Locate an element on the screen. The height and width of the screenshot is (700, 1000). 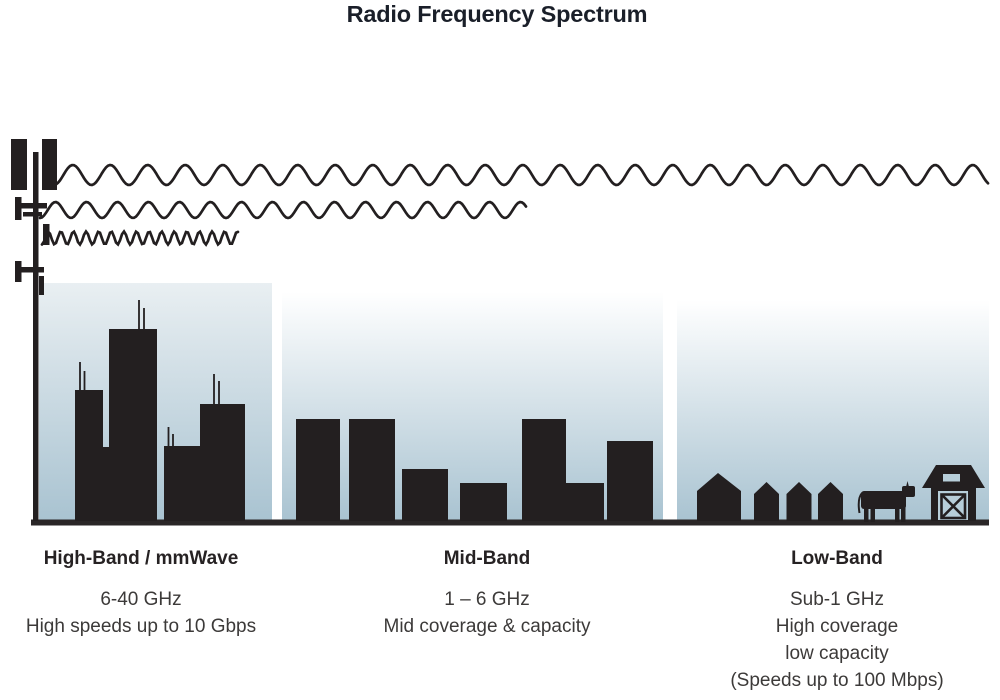
mid-band-coverage-zone is located at coordinates (472, 406).